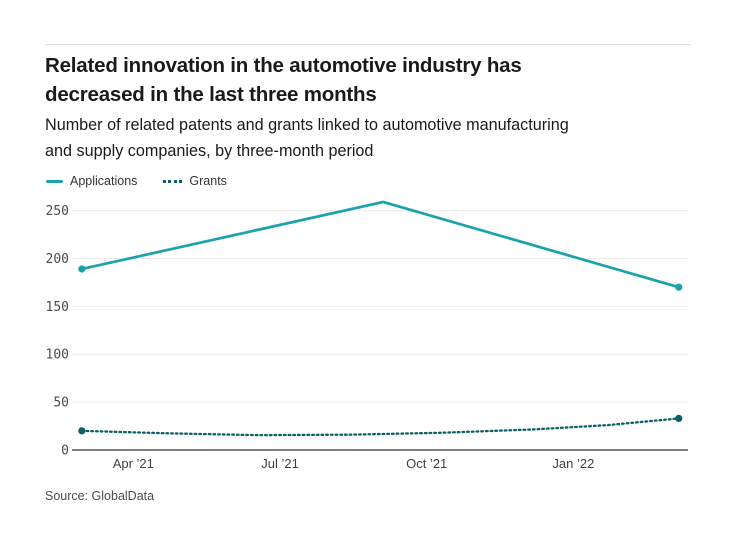 This screenshot has height=551, width=735. Describe the element at coordinates (57, 355) in the screenshot. I see `y-axis-tick-label: 100` at that location.